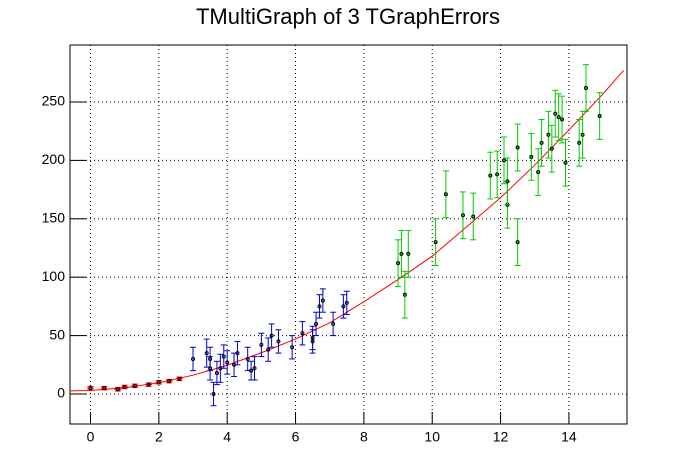  Describe the element at coordinates (348, 16) in the screenshot. I see `chart-title: TMultiGraph of 3 TGraphErrors` at that location.